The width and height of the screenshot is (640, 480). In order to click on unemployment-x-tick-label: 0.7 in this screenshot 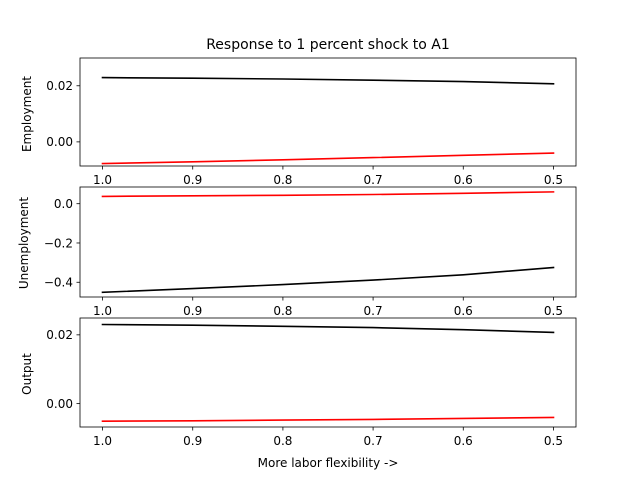, I will do `click(373, 311)`.